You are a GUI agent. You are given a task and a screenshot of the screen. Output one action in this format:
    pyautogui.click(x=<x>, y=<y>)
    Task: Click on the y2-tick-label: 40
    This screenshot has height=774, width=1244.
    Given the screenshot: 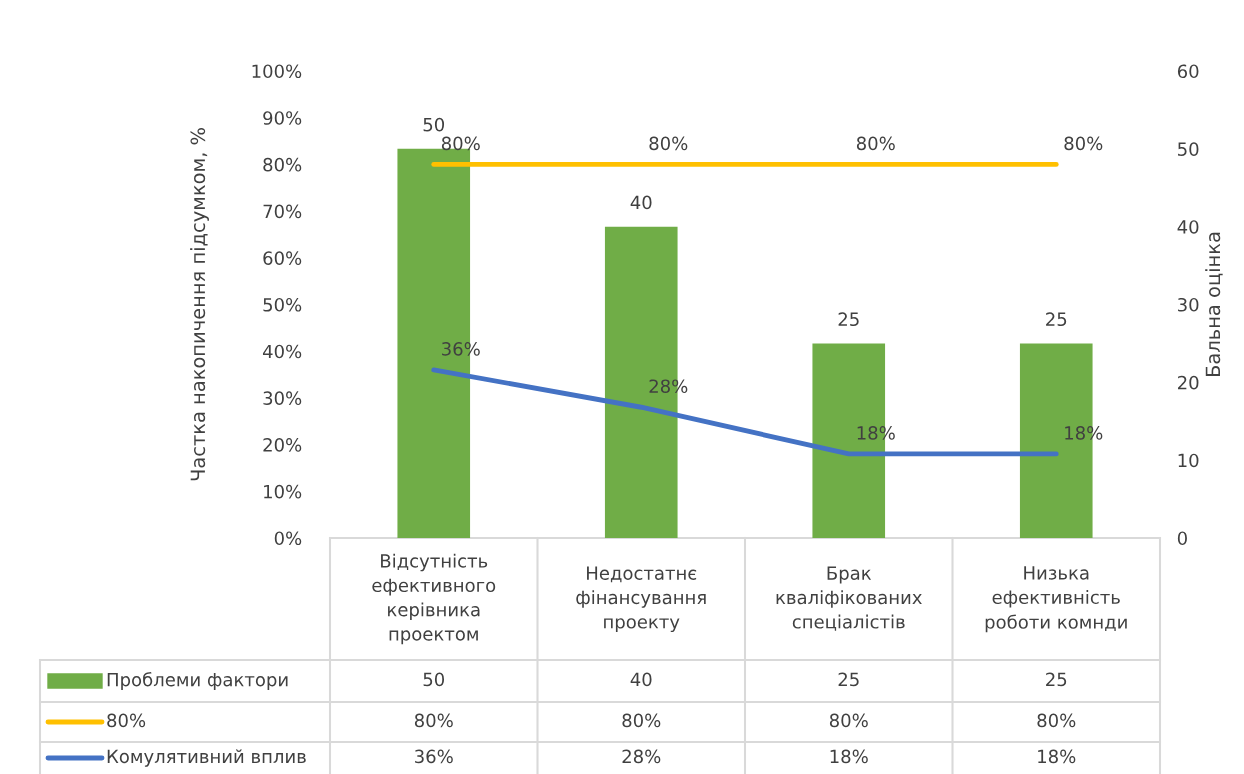 What is the action you would take?
    pyautogui.click(x=1188, y=227)
    